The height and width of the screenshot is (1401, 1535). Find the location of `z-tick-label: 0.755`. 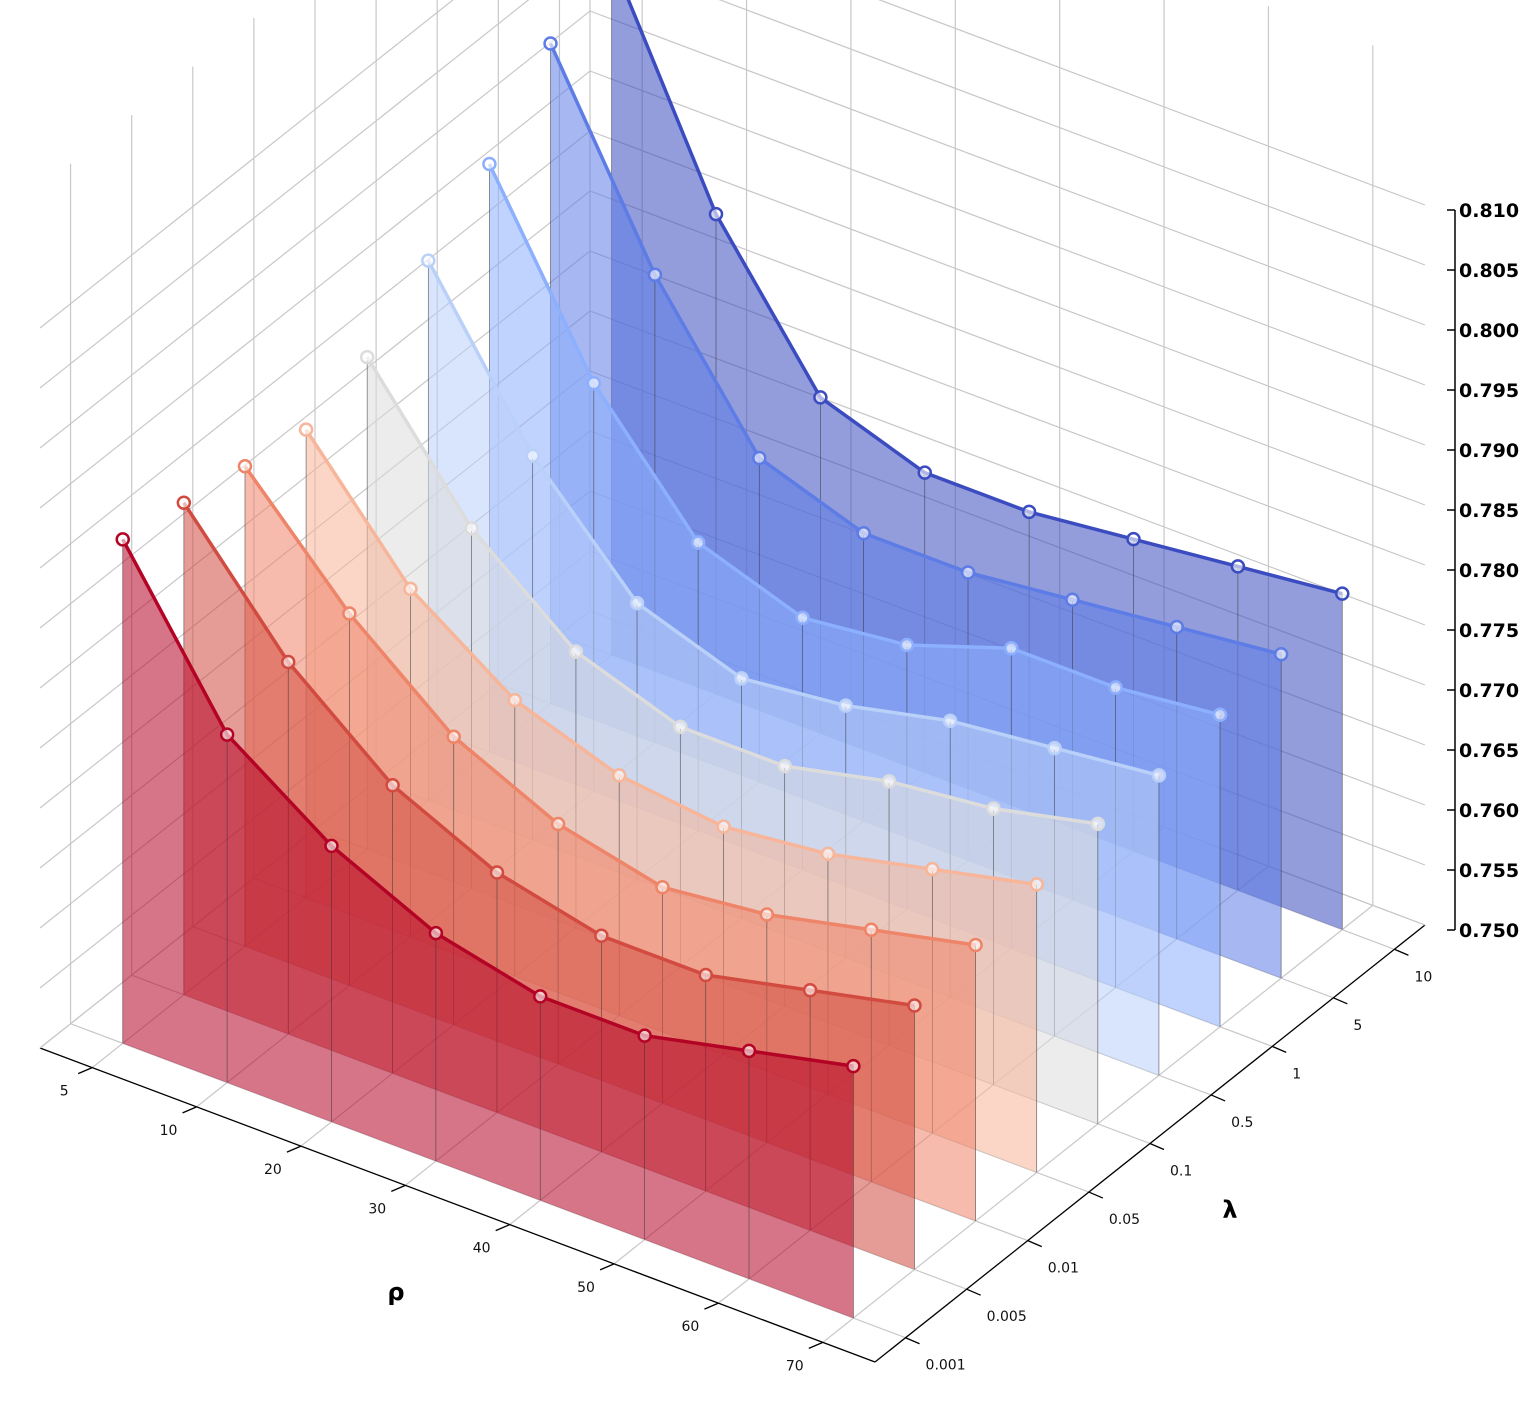

z-tick-label: 0.755 is located at coordinates (1489, 871).